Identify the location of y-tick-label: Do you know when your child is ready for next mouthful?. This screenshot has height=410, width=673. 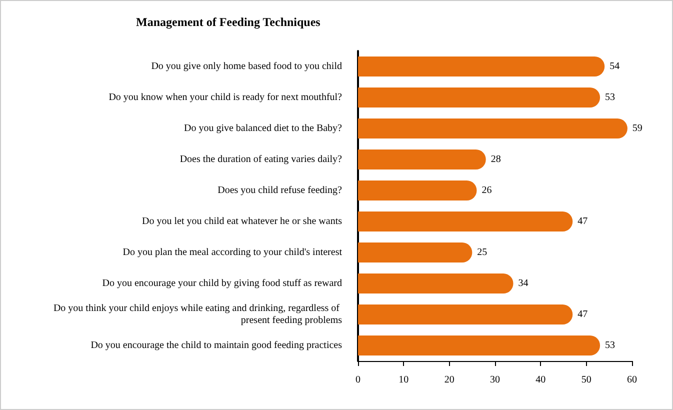
(225, 97).